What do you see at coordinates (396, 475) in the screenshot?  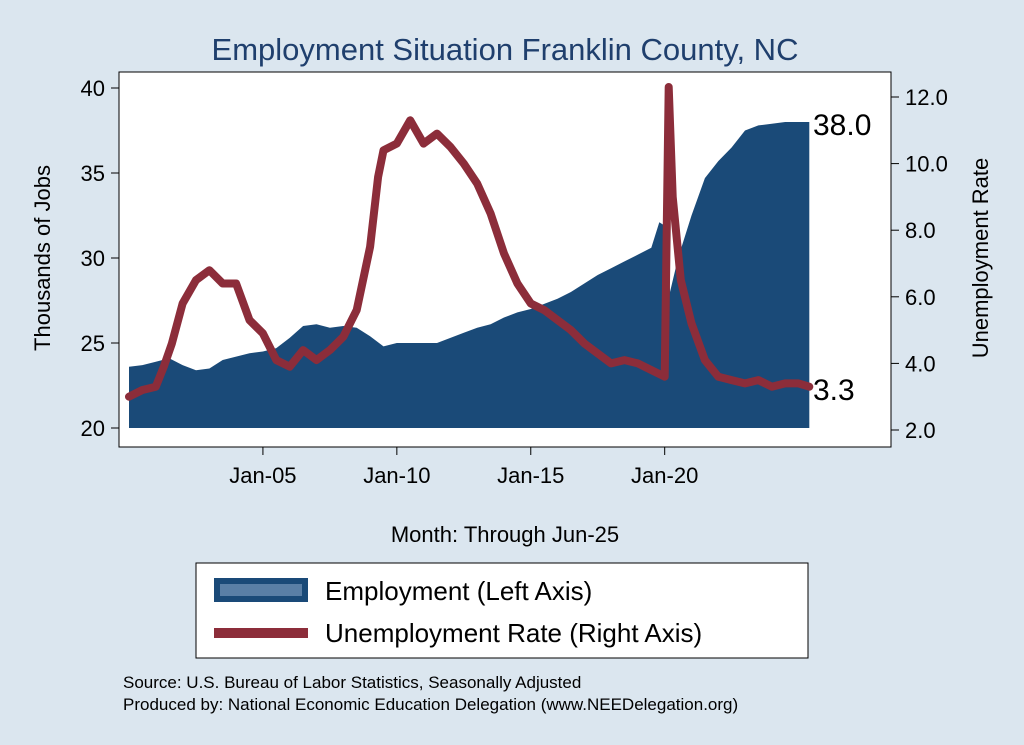 I see `x-tick-label: Jan-10` at bounding box center [396, 475].